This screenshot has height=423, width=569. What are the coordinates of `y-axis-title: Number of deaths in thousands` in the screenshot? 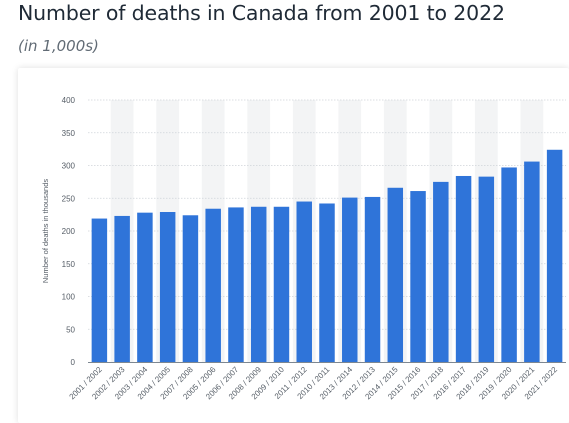 It's located at (45, 231).